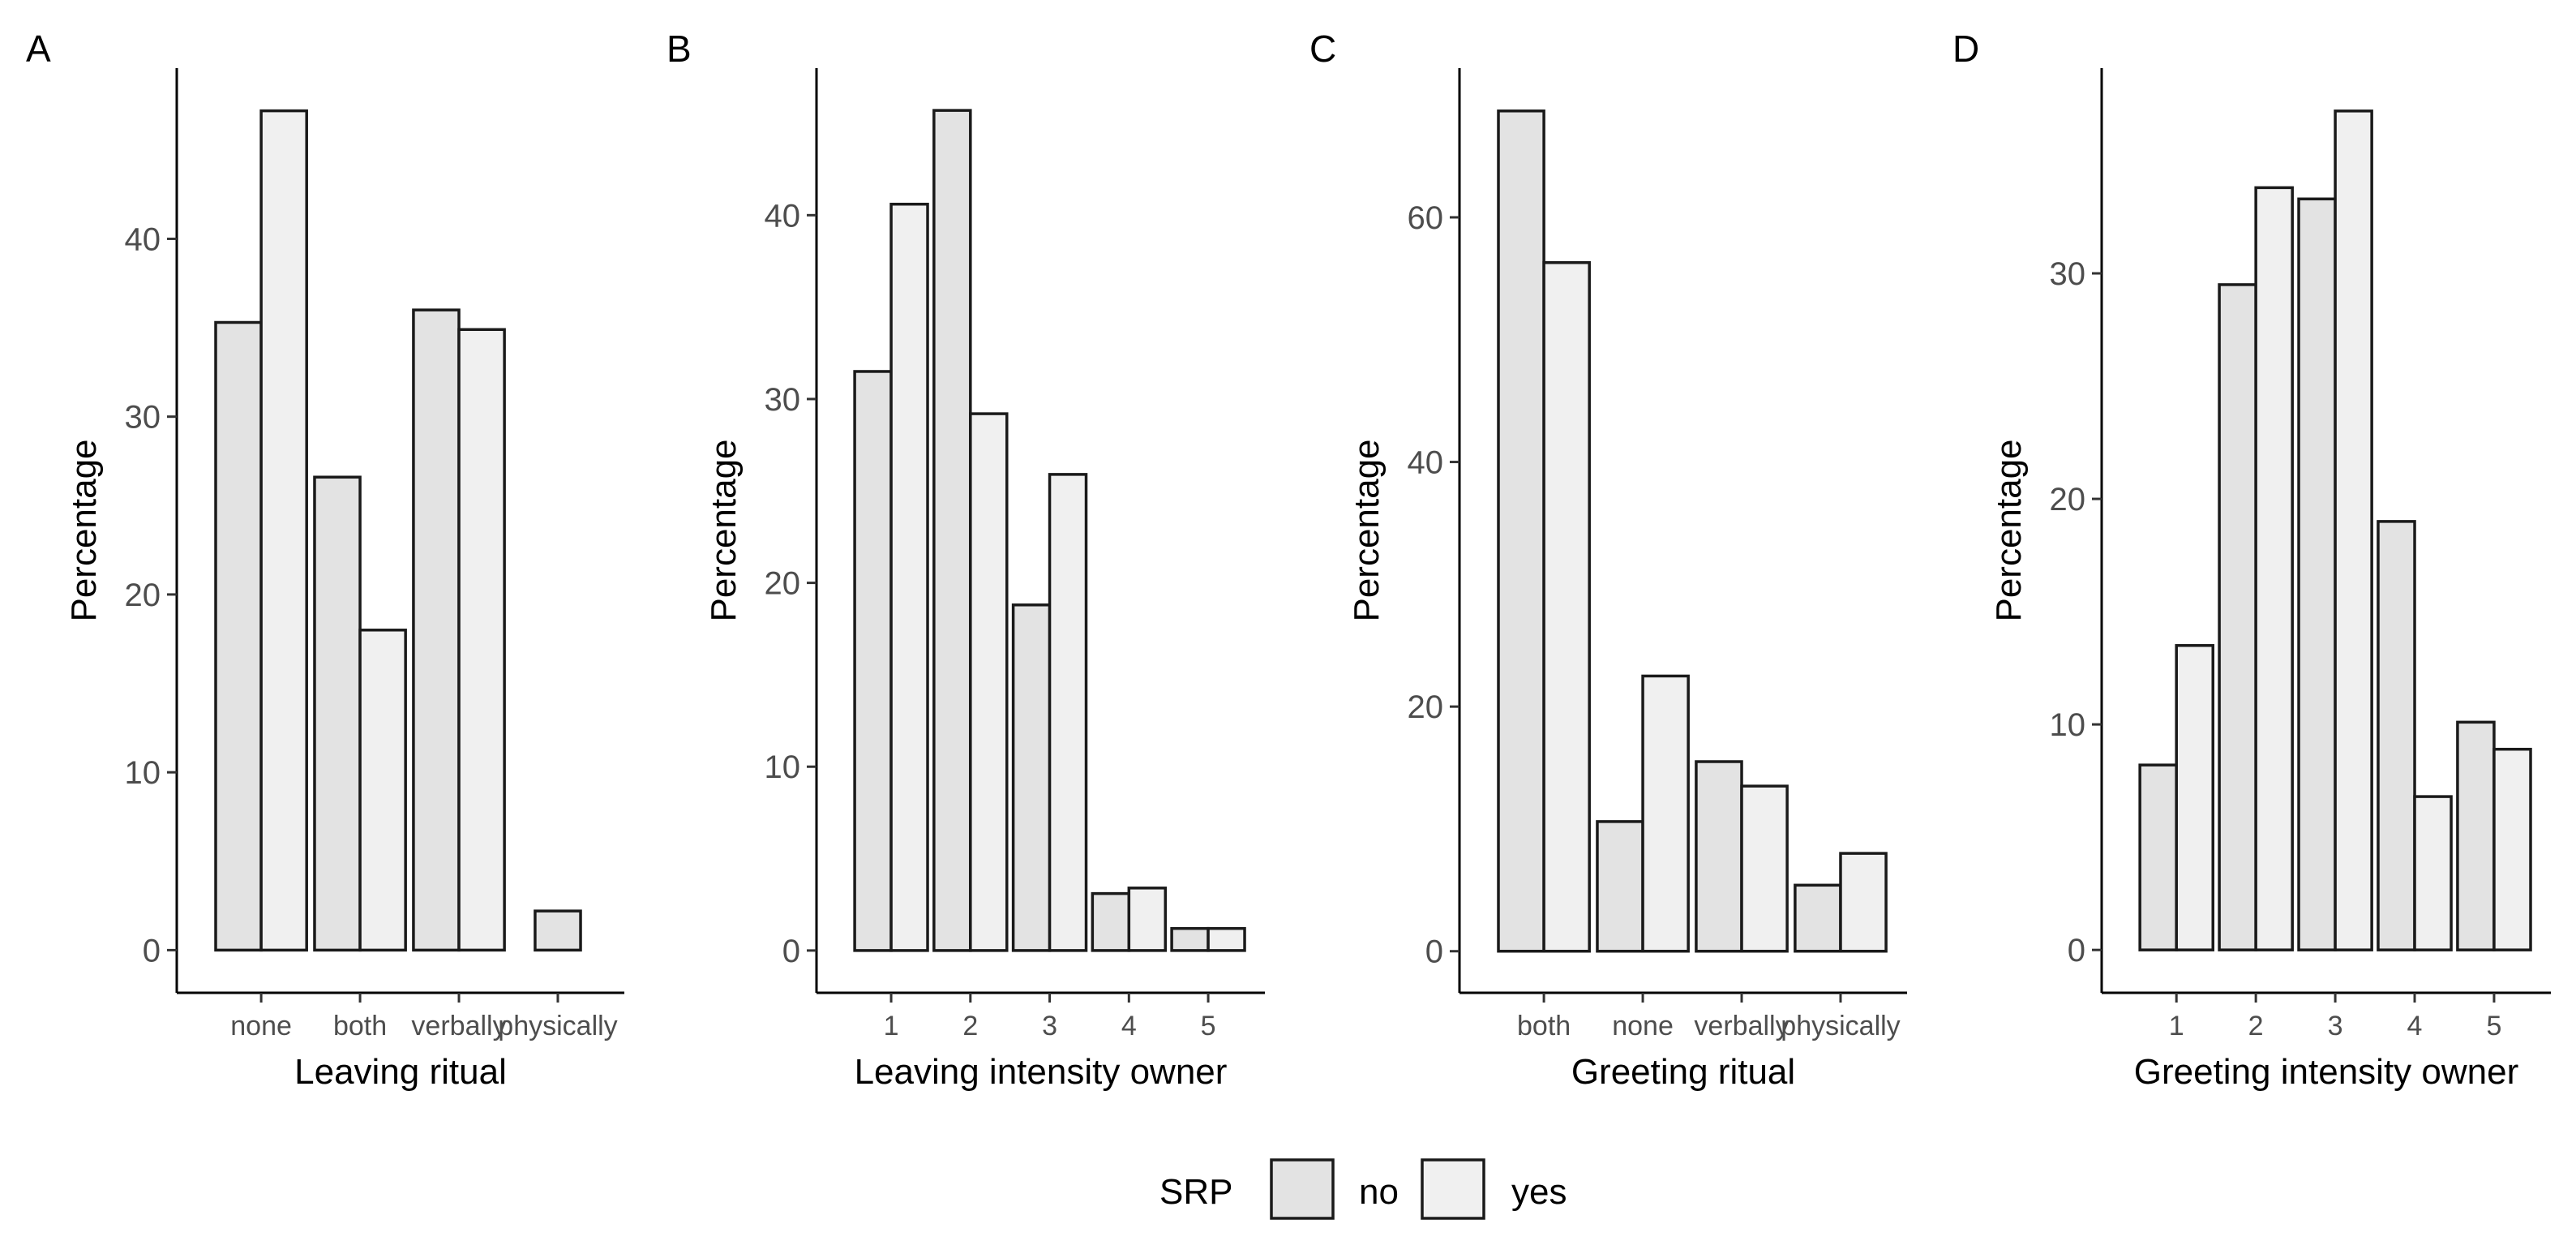 This screenshot has width=2576, height=1241. What do you see at coordinates (38, 49) in the screenshot?
I see `panel-letter: A` at bounding box center [38, 49].